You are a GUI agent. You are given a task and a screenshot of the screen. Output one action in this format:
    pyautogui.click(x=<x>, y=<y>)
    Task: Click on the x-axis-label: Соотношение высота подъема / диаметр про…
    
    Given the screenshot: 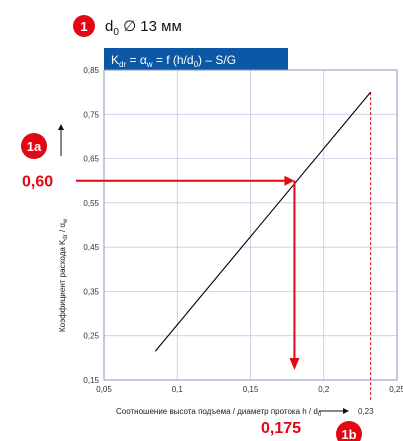 What is the action you would take?
    pyautogui.click(x=219, y=412)
    